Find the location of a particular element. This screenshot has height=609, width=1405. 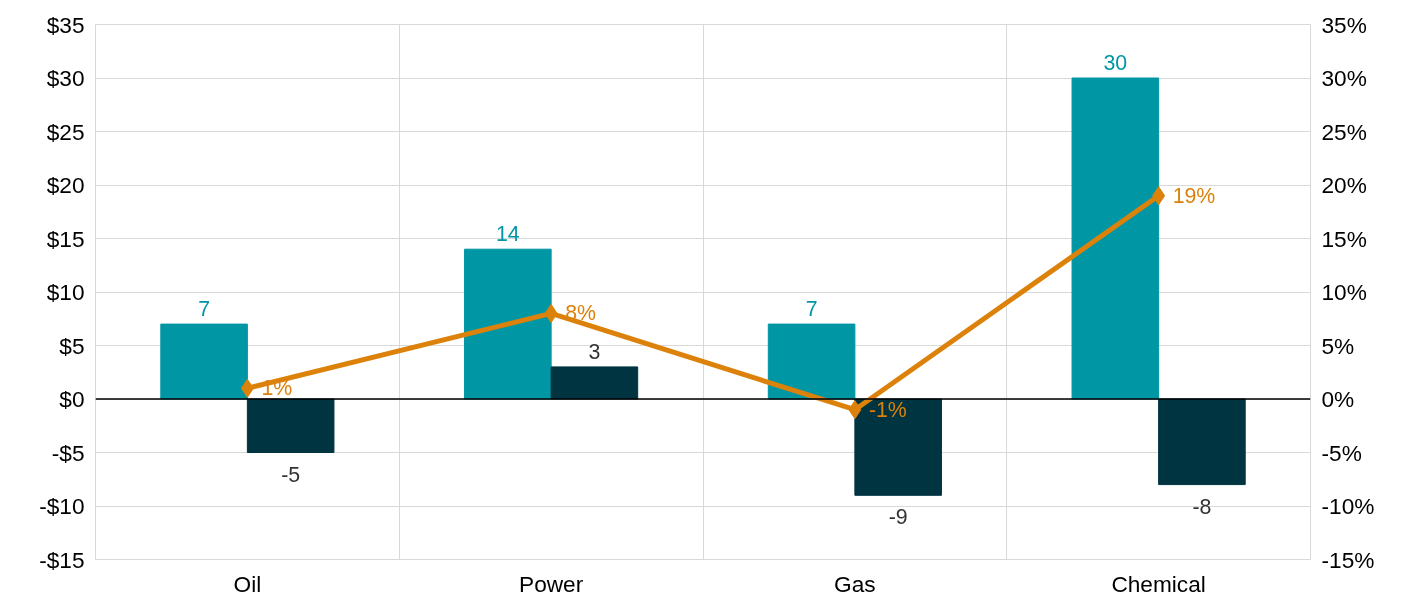

x-tick-label: Oil is located at coordinates (247, 583).